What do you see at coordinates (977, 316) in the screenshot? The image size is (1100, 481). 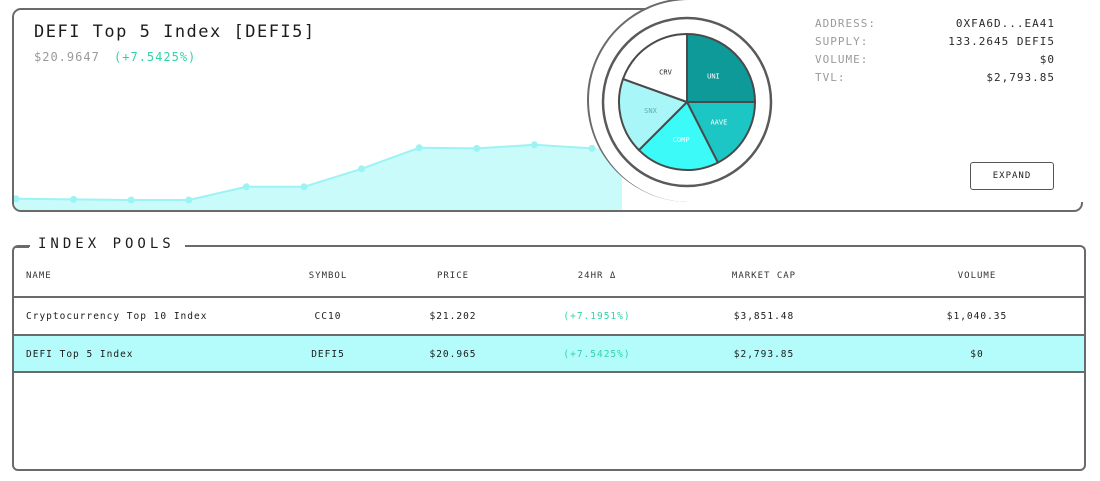 I see `cell-volume: $1,040.35` at bounding box center [977, 316].